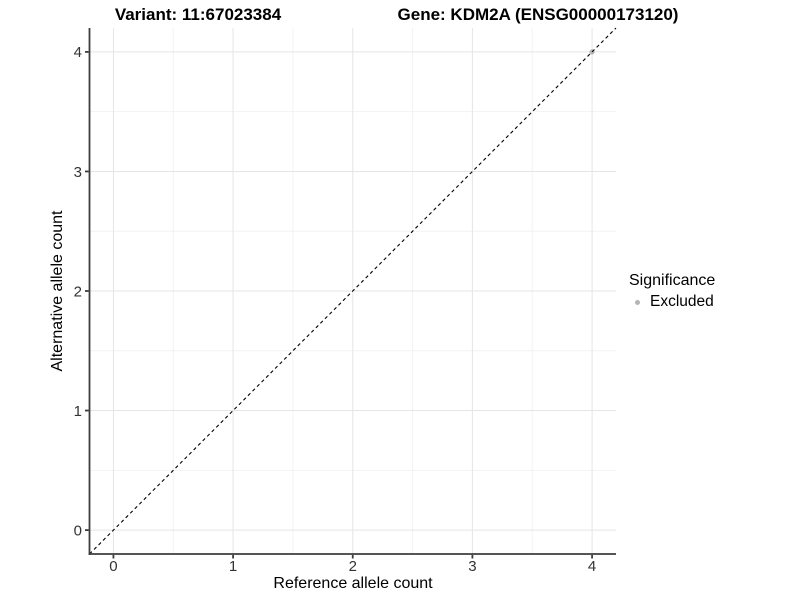 Image resolution: width=800 pixels, height=600 pixels. I want to click on x-axis-title: Reference allele count, so click(353, 583).